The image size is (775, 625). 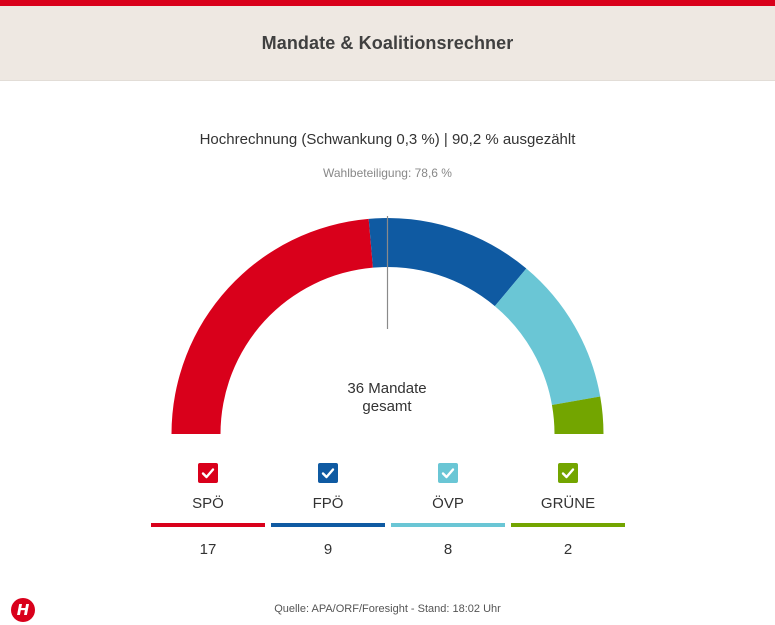 What do you see at coordinates (387, 388) in the screenshot?
I see `total-seats-value: 36 Mandate` at bounding box center [387, 388].